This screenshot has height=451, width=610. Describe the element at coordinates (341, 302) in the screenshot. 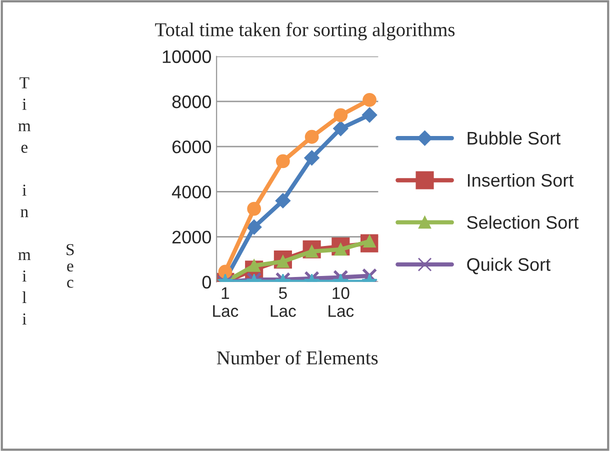

I see `x-tick-label: 10 Lac` at that location.